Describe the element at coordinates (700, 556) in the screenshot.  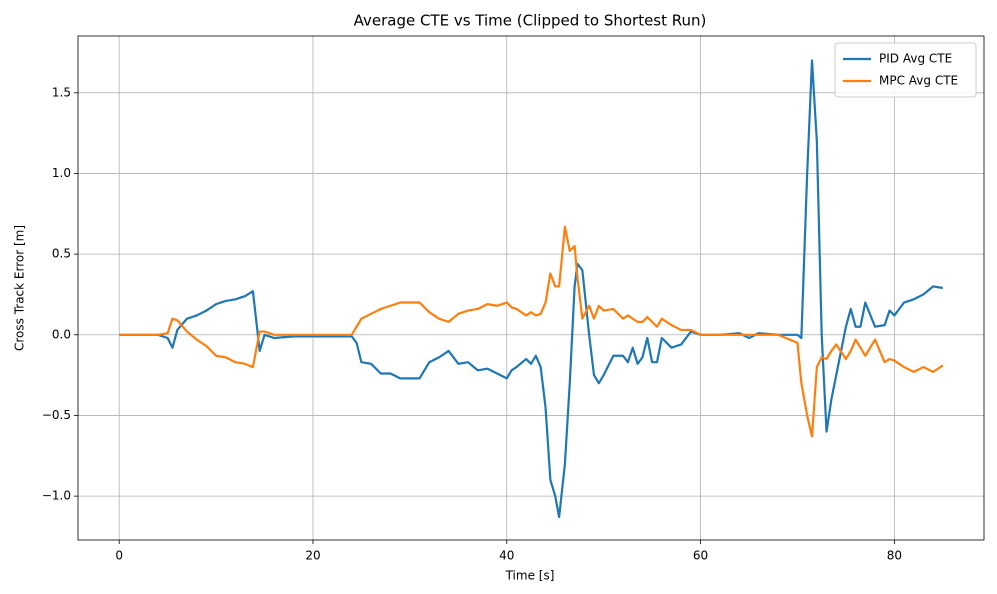
I see `x-tick-label: 60` at that location.